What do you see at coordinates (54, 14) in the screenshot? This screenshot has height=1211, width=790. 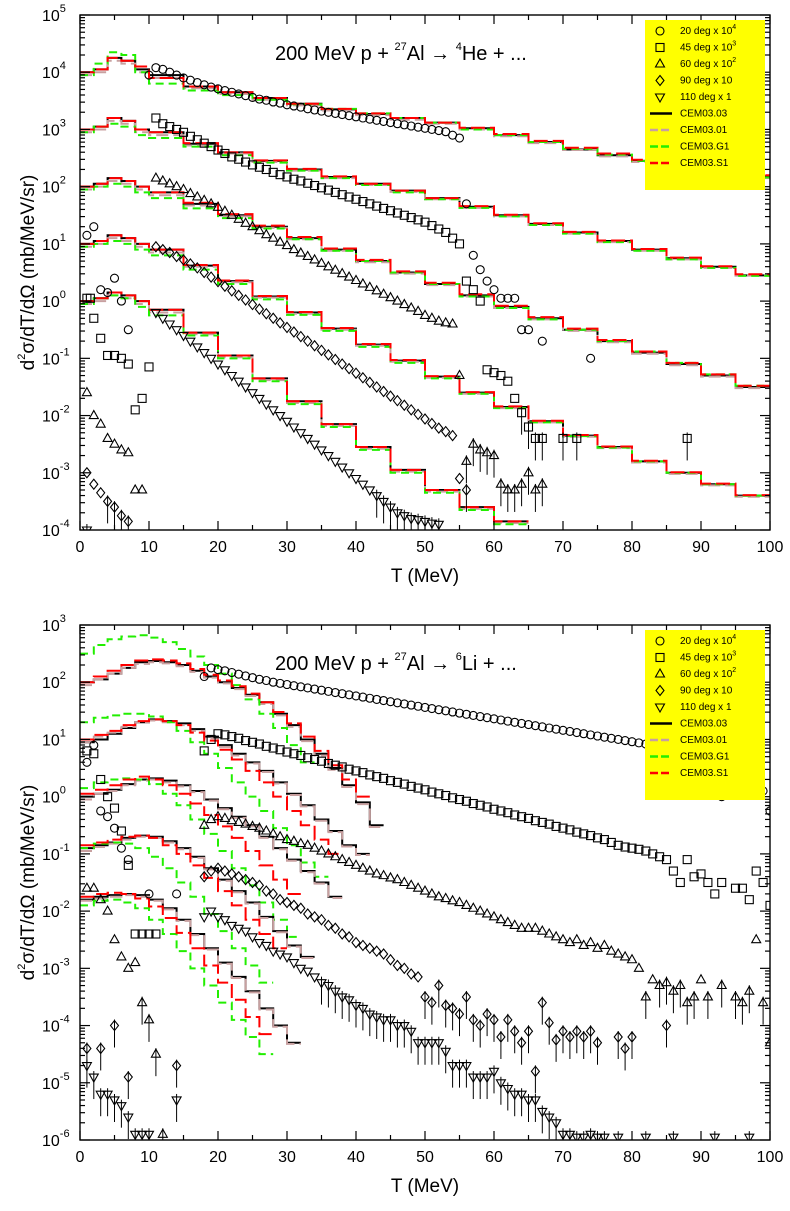 I see `y-tick-label: 10⁵` at bounding box center [54, 14].